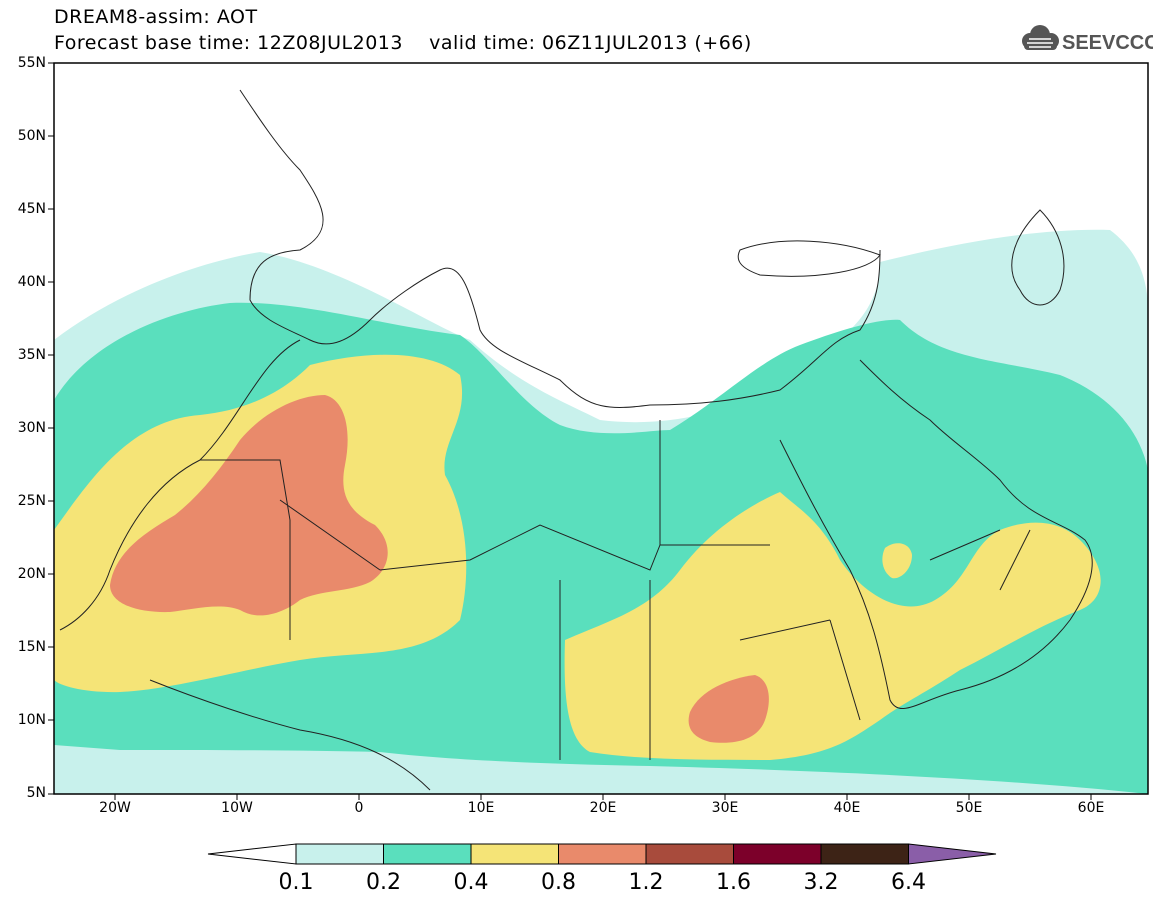 The image size is (1165, 905). I want to click on colorbar-label: 3.2, so click(821, 882).